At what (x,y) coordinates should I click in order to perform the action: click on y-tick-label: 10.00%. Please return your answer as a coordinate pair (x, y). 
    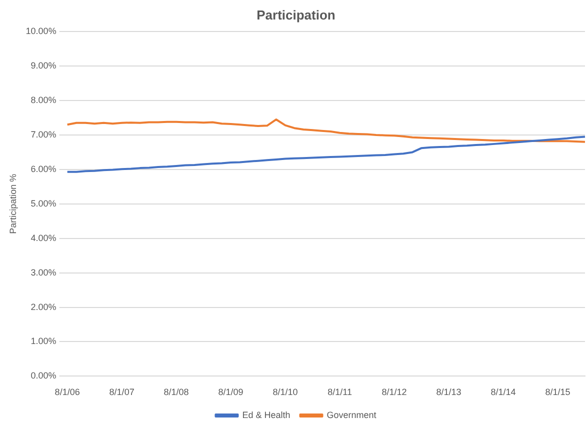
    Looking at the image, I should click on (41, 31).